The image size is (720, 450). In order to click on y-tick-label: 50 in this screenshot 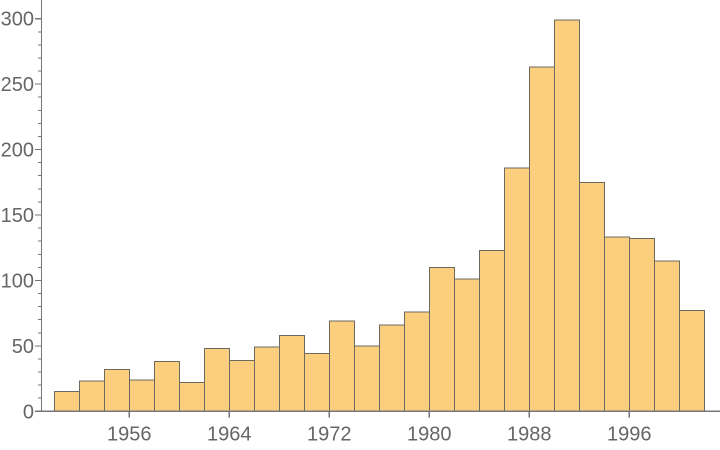, I will do `click(23, 347)`.